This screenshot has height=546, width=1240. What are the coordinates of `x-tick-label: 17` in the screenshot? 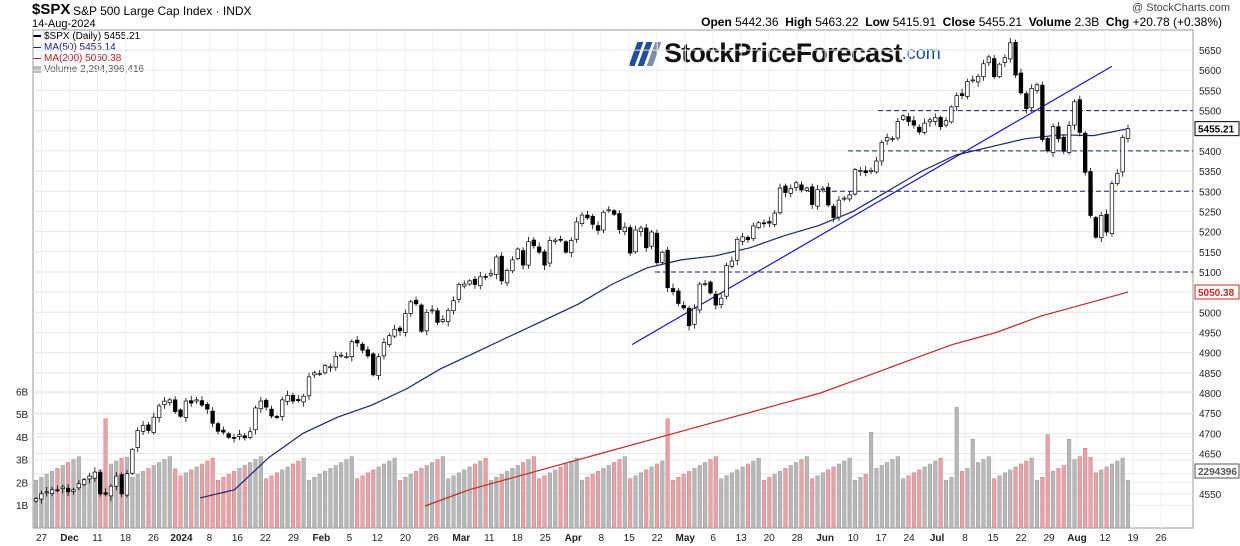 It's located at (882, 538).